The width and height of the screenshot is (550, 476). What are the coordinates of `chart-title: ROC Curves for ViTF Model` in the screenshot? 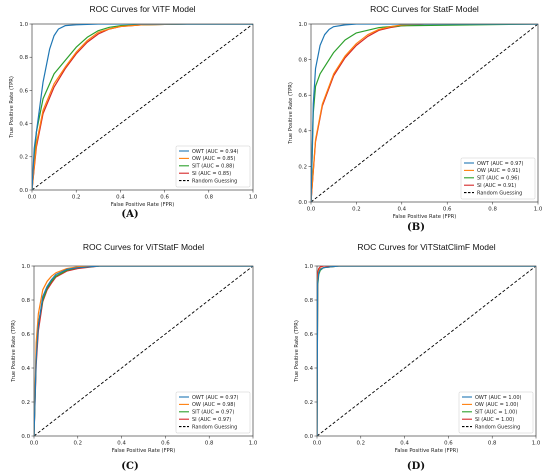 It's located at (142, 9).